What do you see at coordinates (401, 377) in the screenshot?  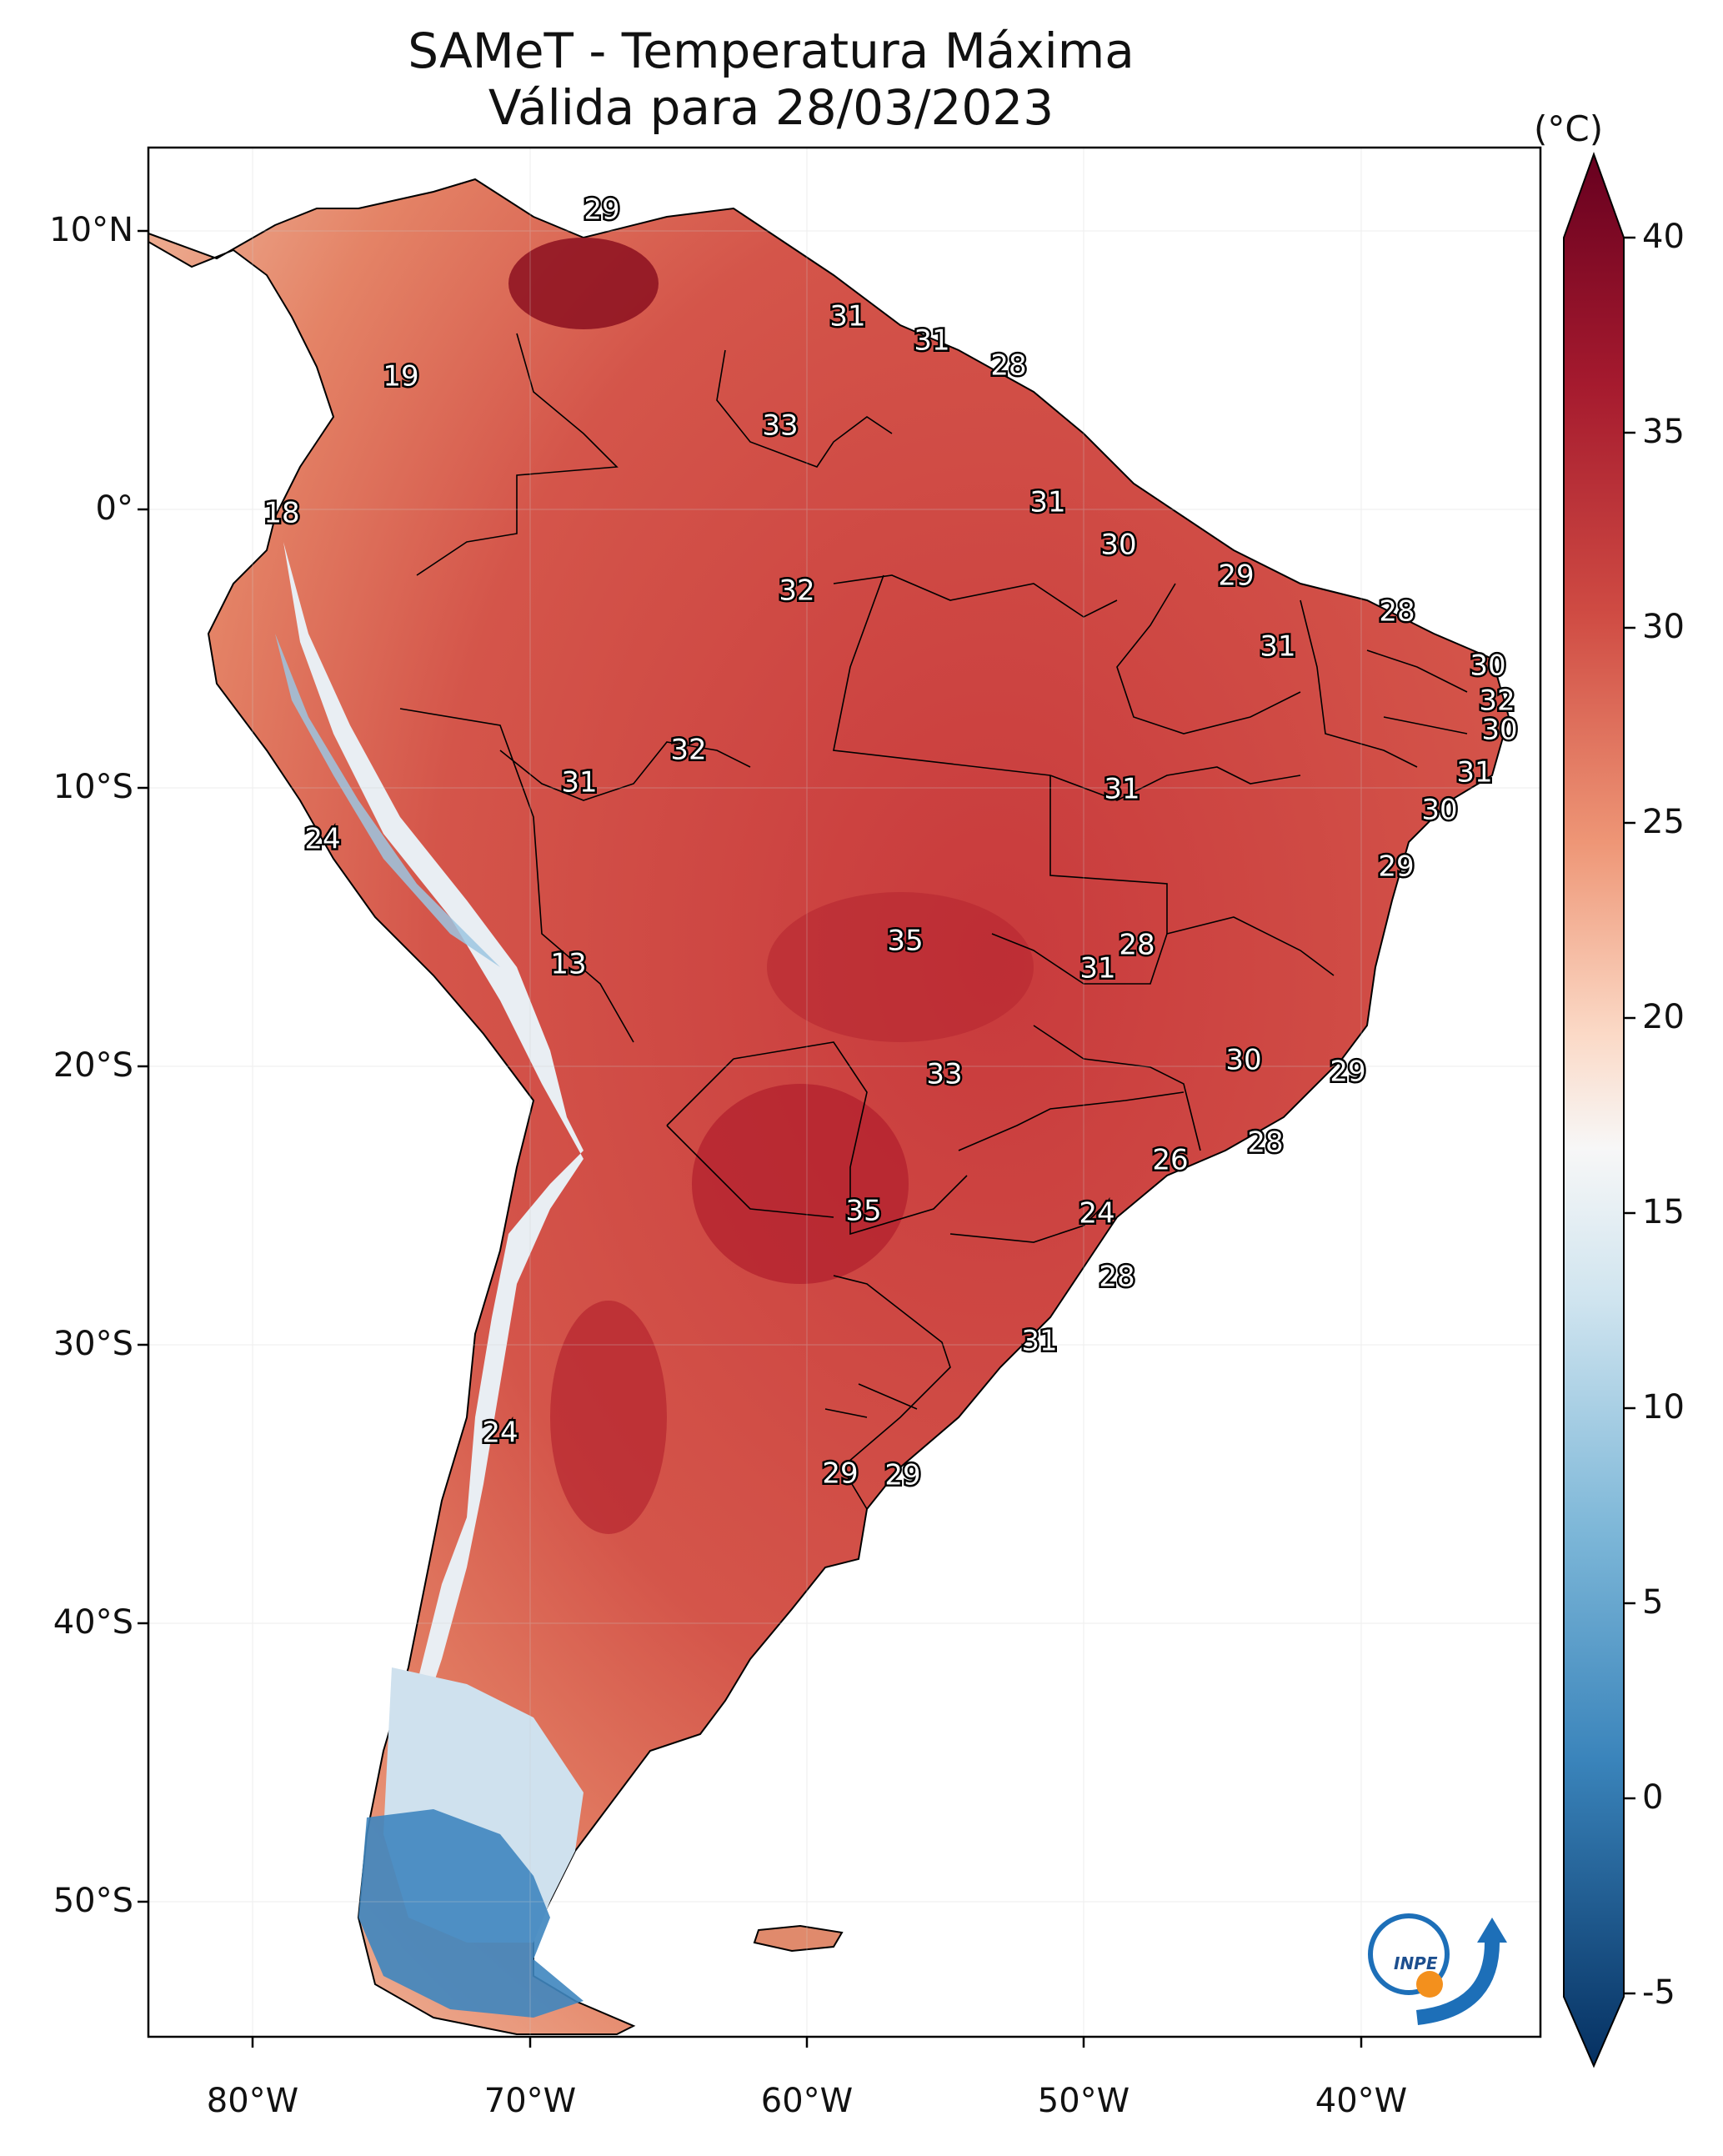 I see `station-label: 19` at bounding box center [401, 377].